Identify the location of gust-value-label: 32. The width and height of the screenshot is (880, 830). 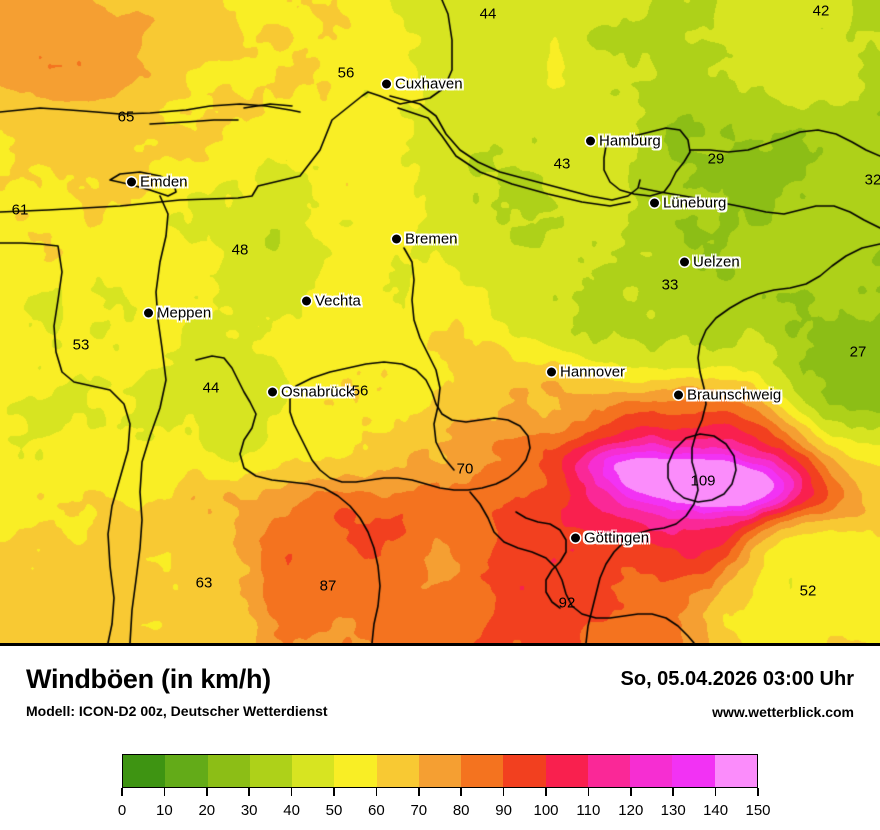
(872, 180).